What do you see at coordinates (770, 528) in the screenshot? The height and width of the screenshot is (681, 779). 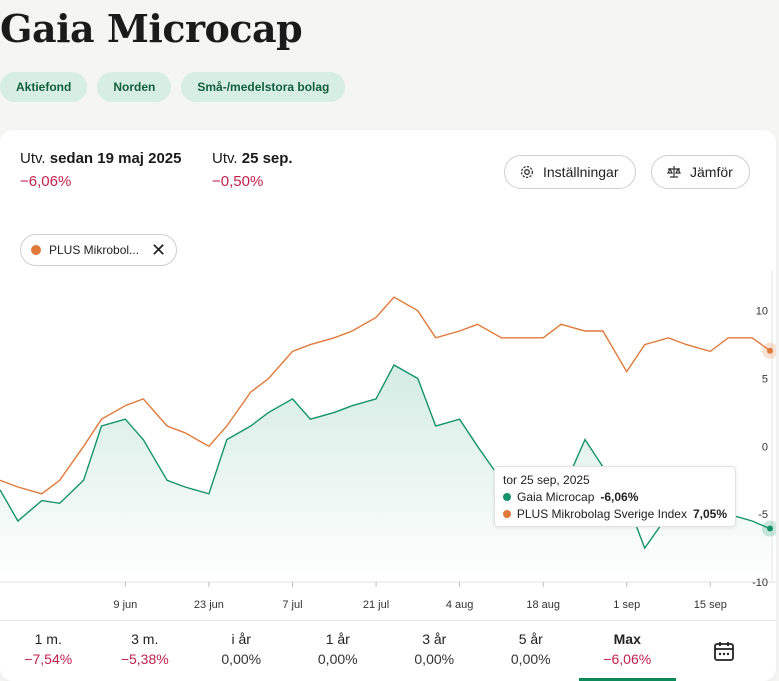 I see `fund-end-marker` at bounding box center [770, 528].